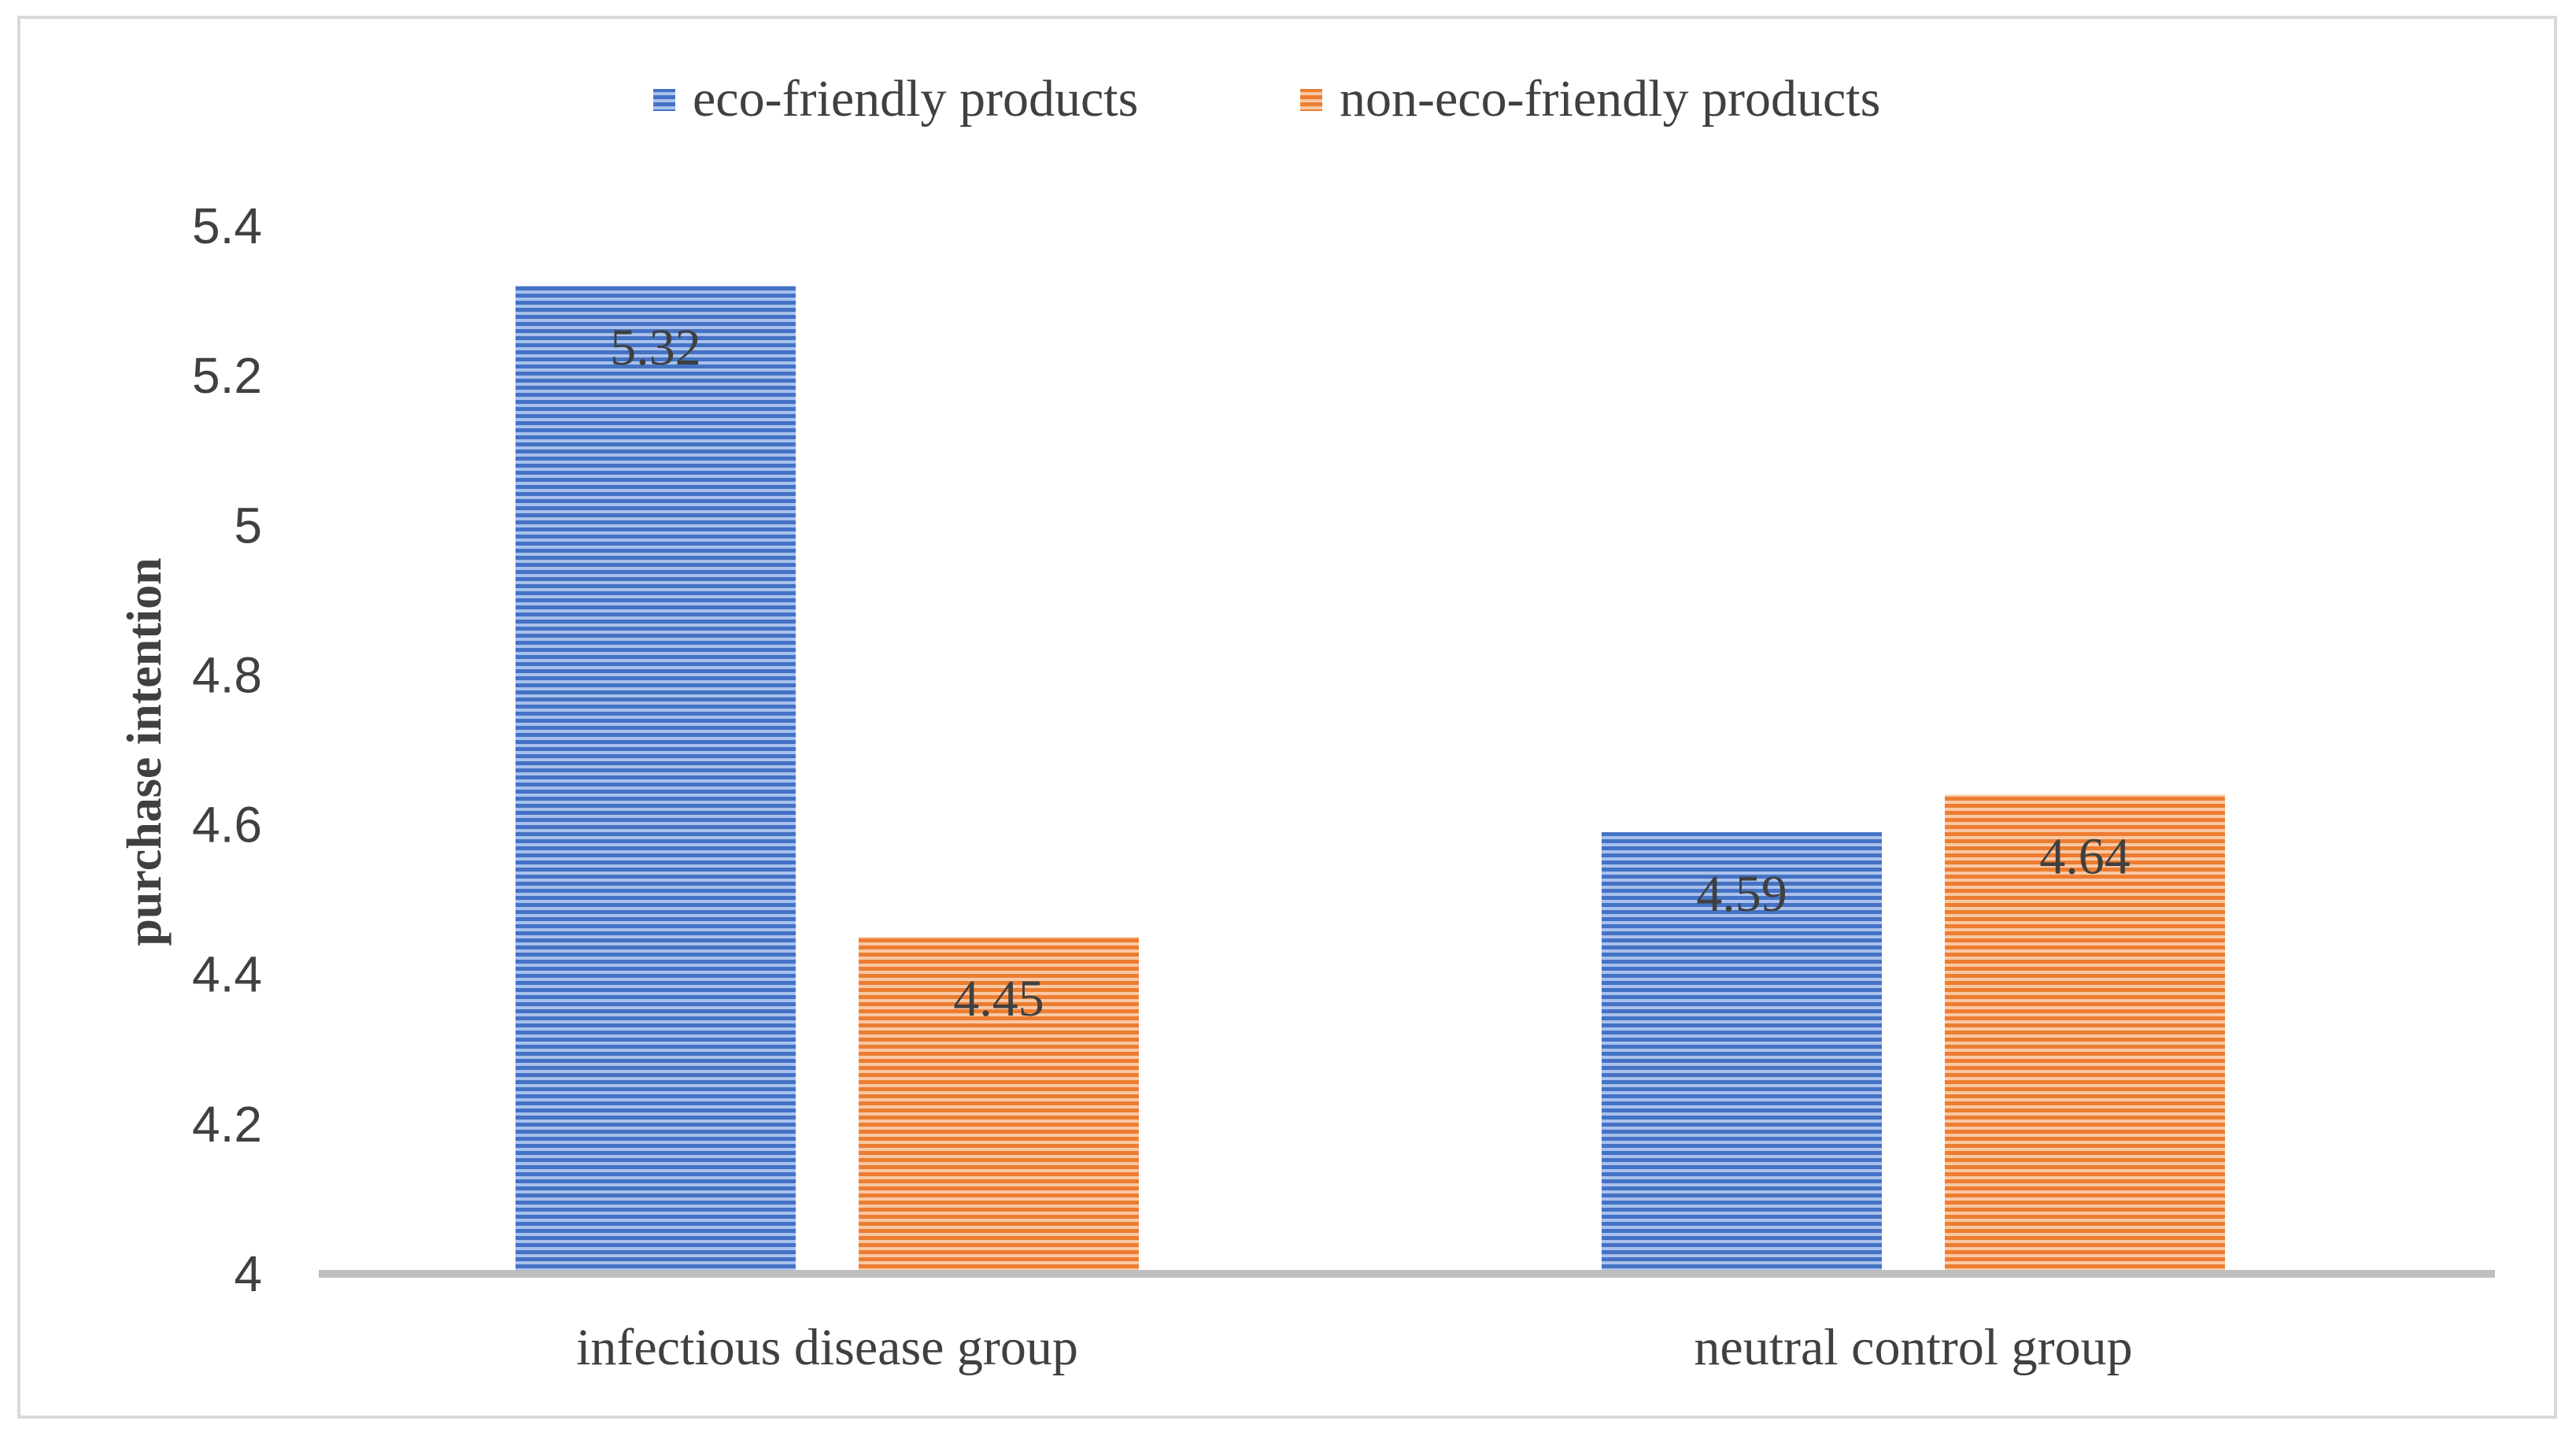 This screenshot has width=2576, height=1436. What do you see at coordinates (227, 974) in the screenshot?
I see `y-tick-label: 4.4` at bounding box center [227, 974].